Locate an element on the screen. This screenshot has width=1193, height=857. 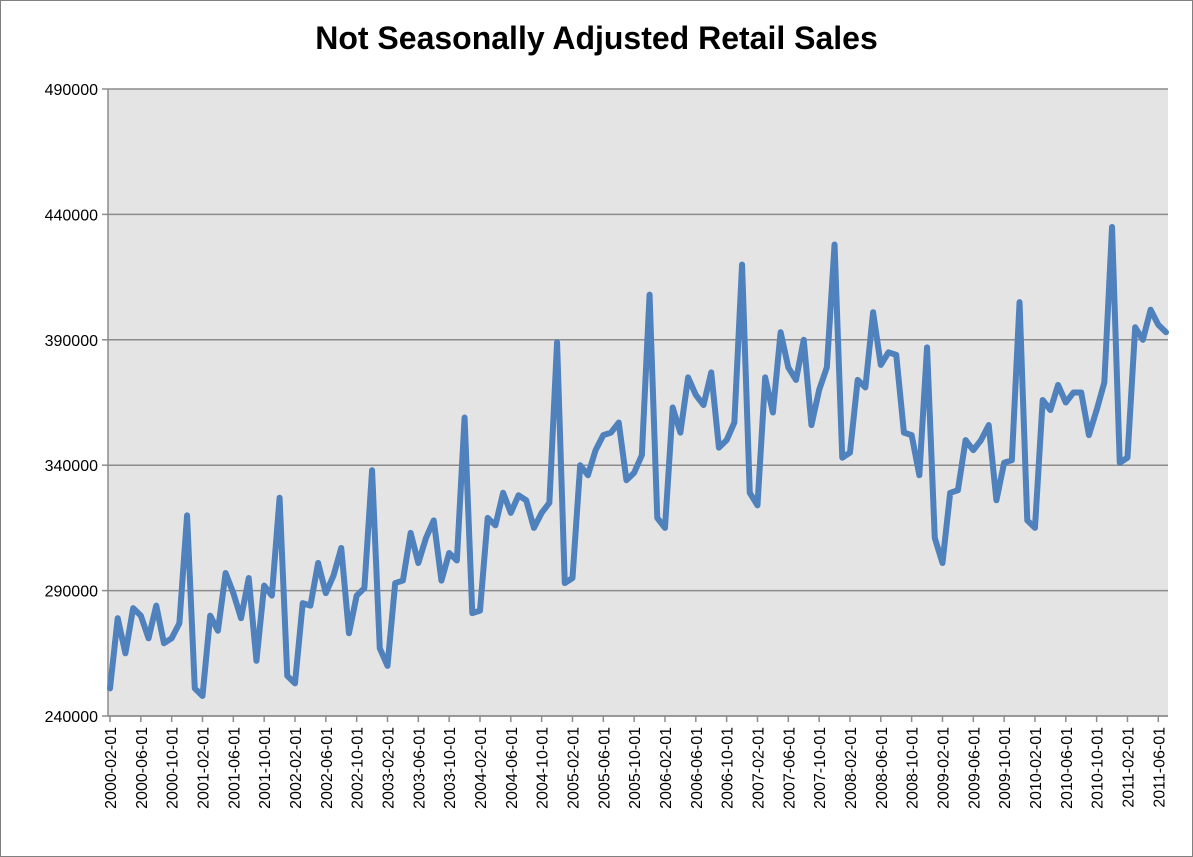
x-tick-label: 2009-10-01 is located at coordinates (1005, 768).